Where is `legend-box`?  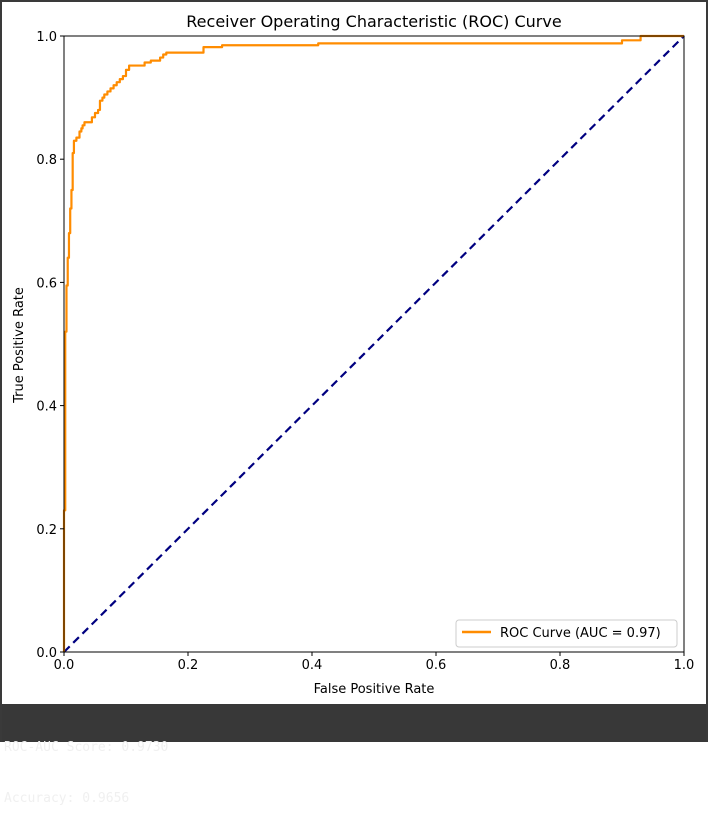 legend-box is located at coordinates (566, 633).